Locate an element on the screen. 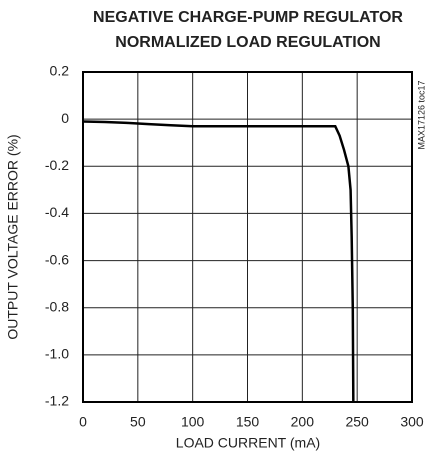 Image resolution: width=431 pixels, height=465 pixels. y-tick-label: -0.8 is located at coordinates (57, 306).